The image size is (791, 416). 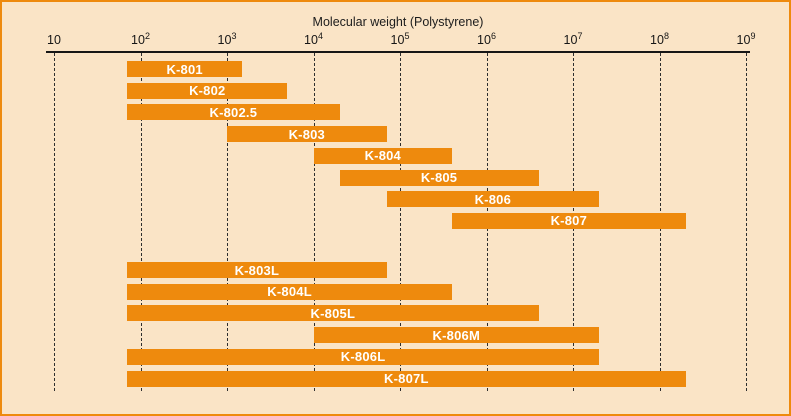 I want to click on bar-label: K-806M, so click(x=456, y=335).